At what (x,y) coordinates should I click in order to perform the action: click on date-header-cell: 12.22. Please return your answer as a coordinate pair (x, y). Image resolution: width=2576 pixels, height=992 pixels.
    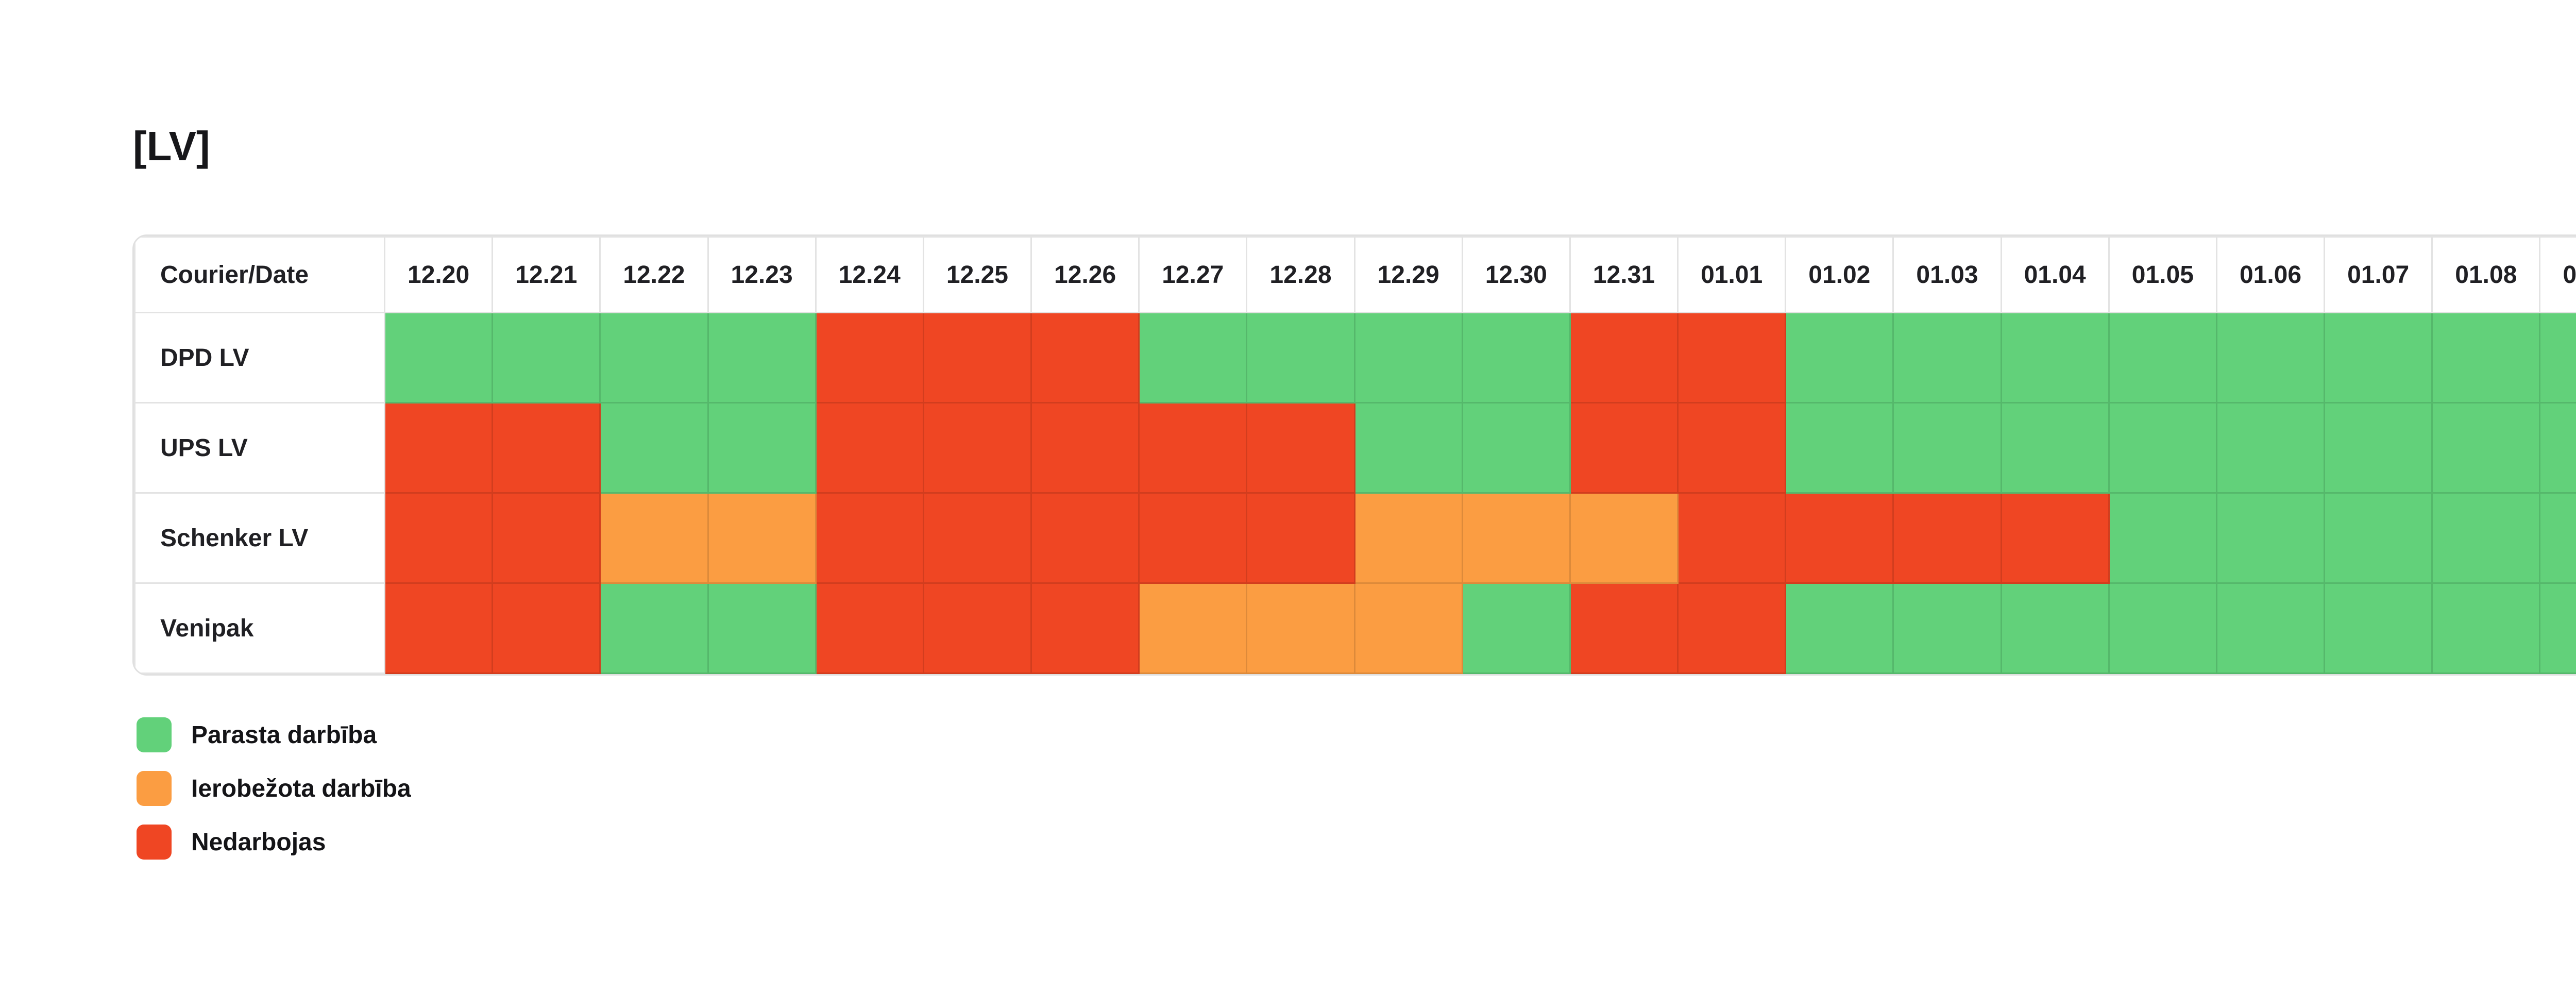
    Looking at the image, I should click on (654, 274).